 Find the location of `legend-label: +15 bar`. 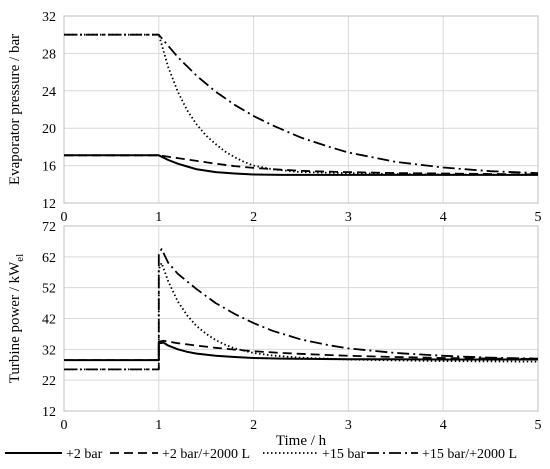

legend-label: +15 bar is located at coordinates (344, 454).